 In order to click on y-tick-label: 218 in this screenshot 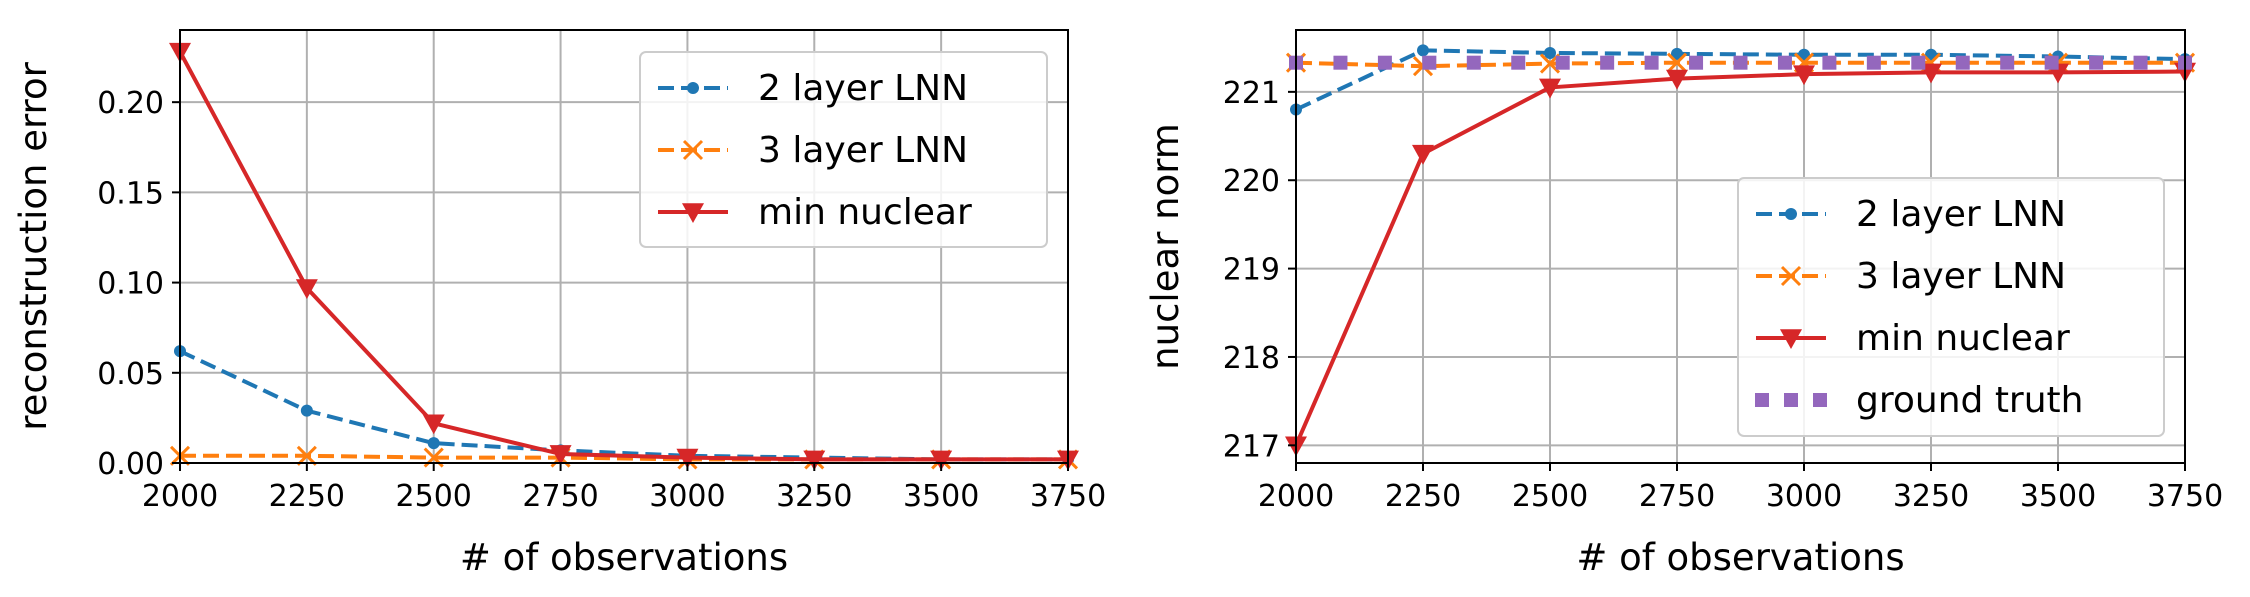, I will do `click(1251, 358)`.